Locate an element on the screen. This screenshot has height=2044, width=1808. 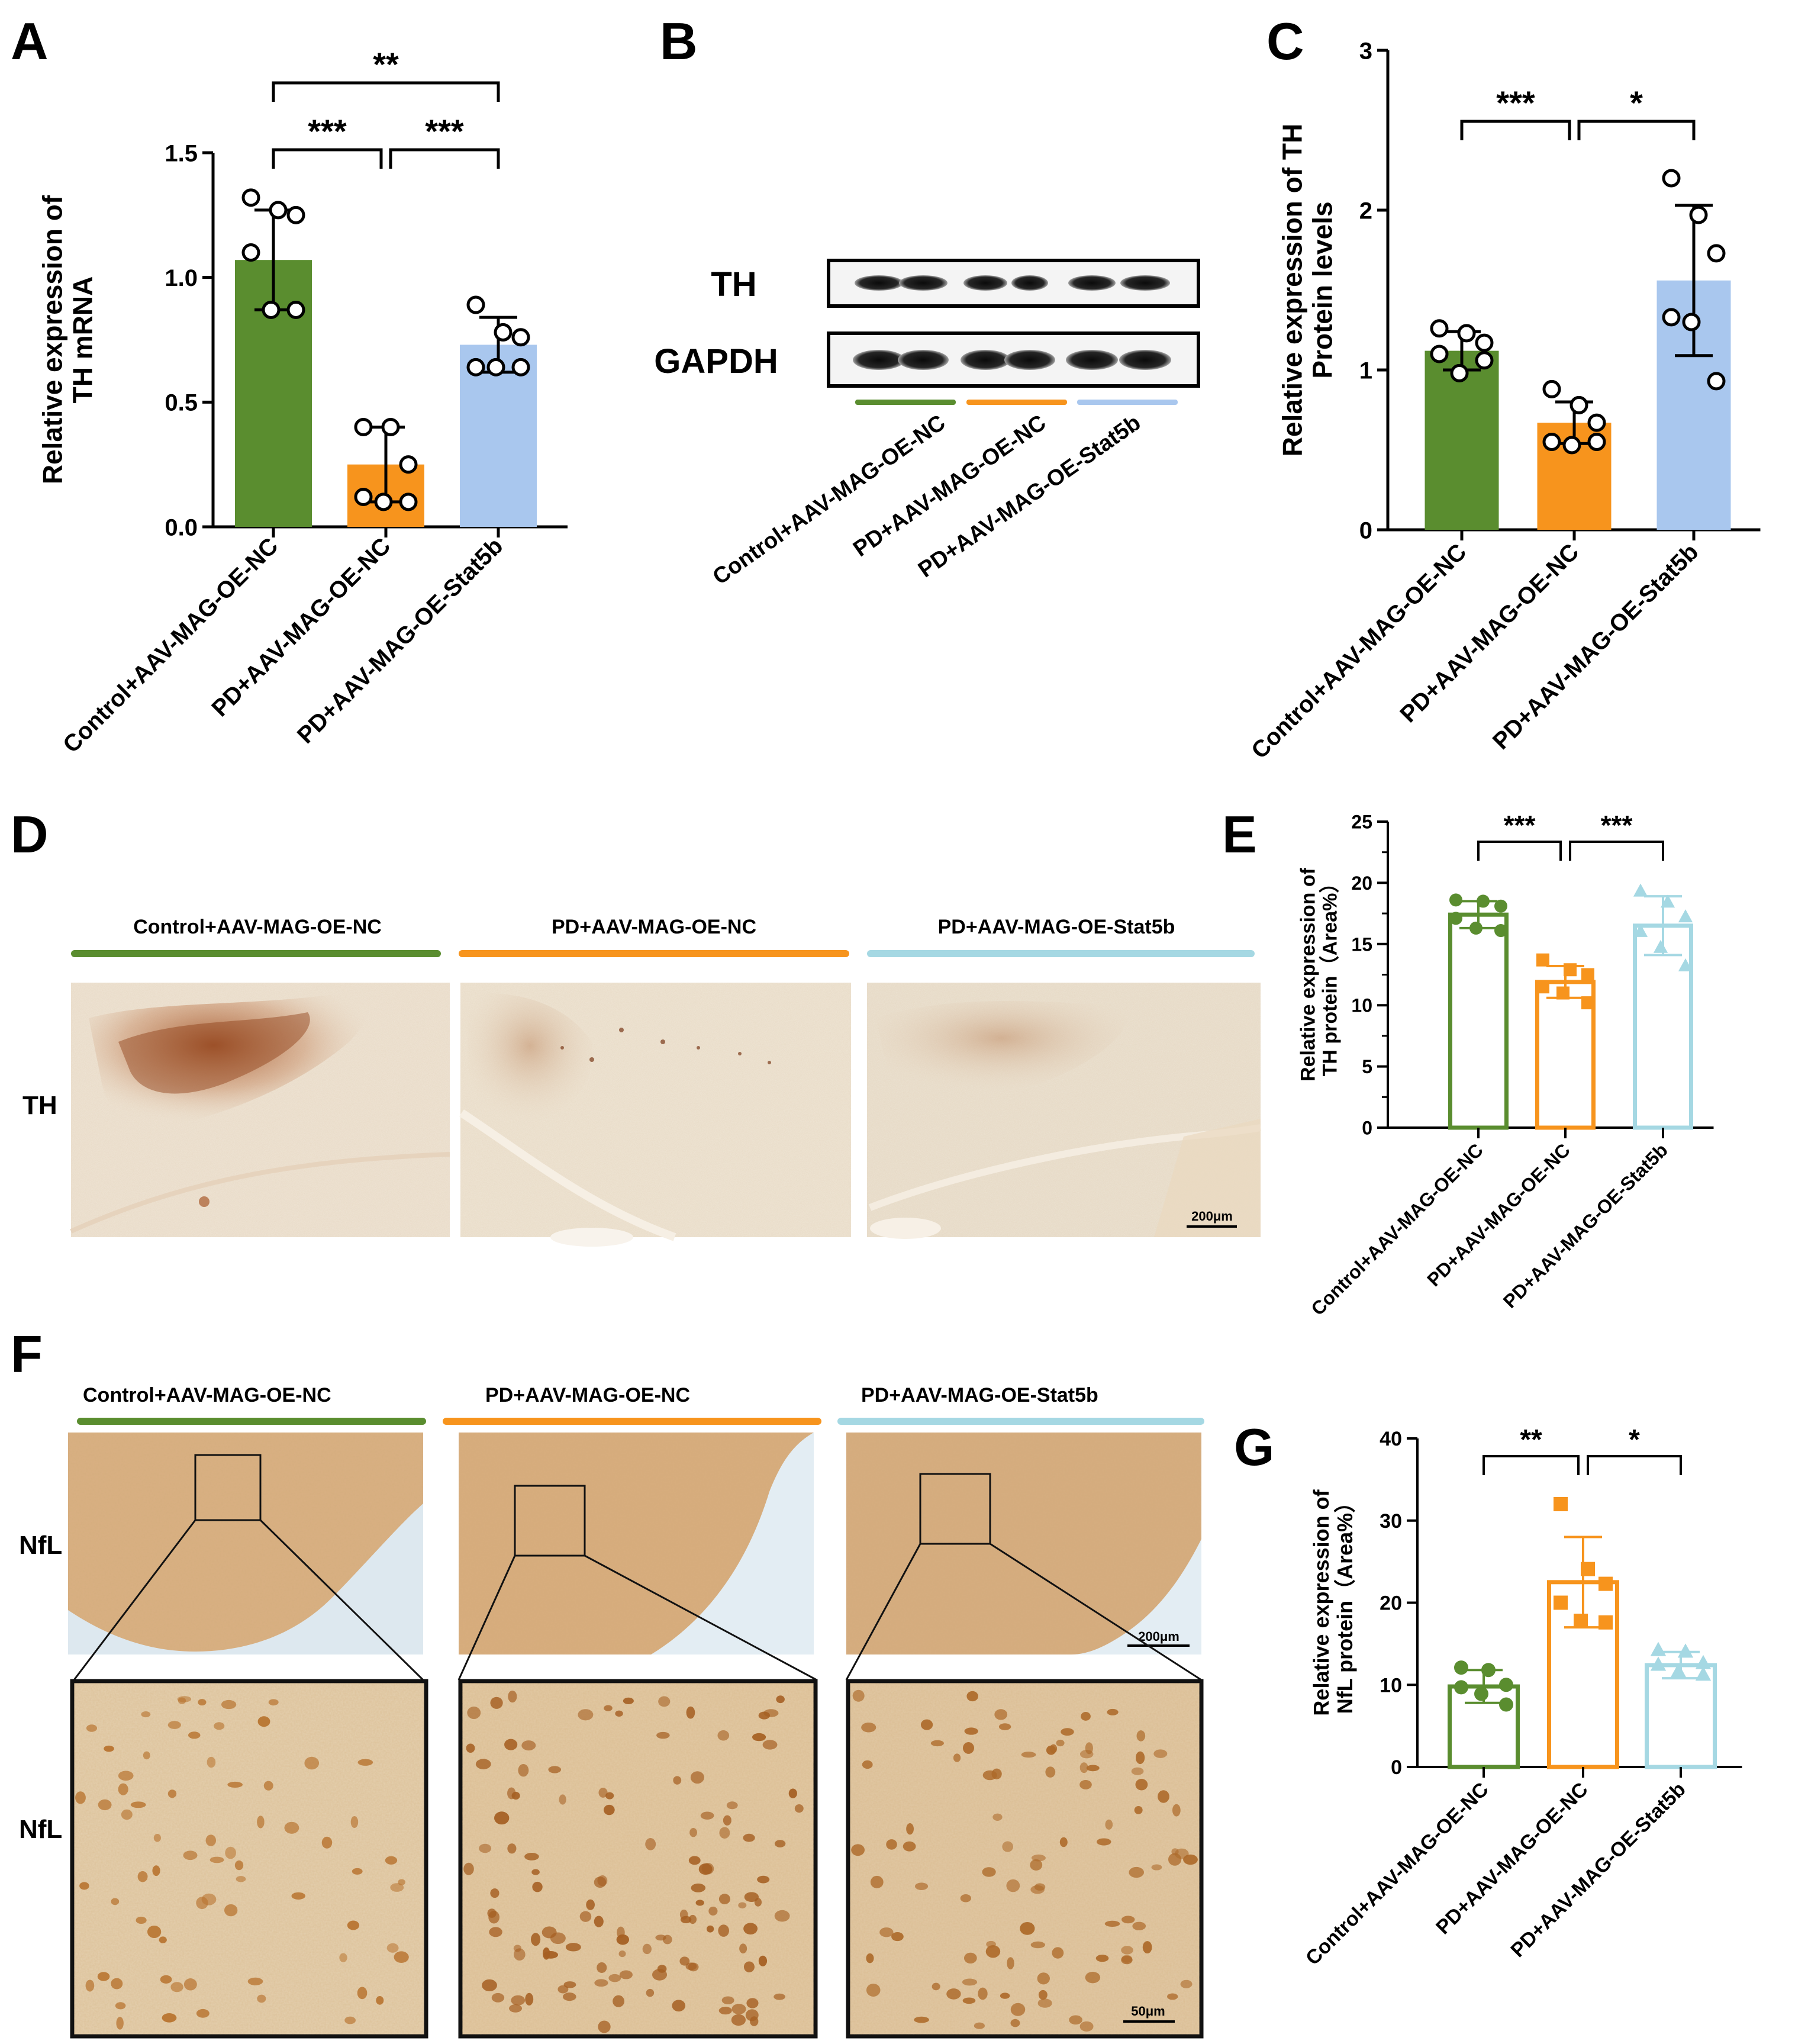
y-axis-label: Relative expression of THProtein levels is located at coordinates (1307, 290).